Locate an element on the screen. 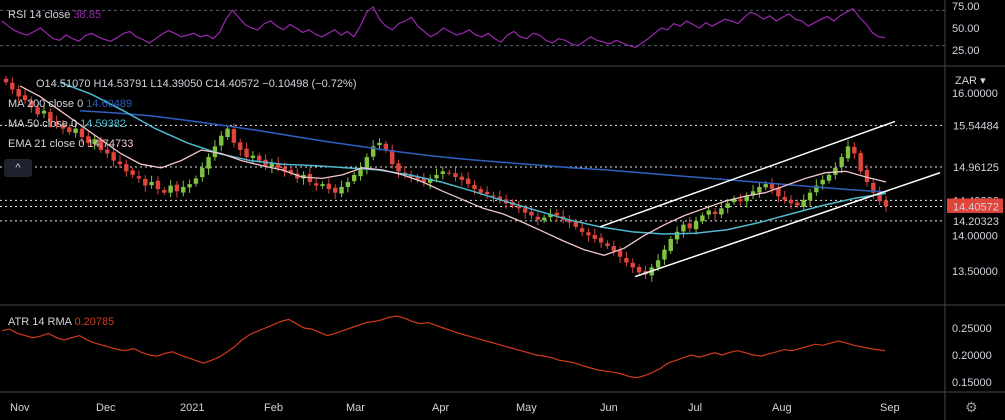  ma200-label: MA 200 close 0 is located at coordinates (46, 104).